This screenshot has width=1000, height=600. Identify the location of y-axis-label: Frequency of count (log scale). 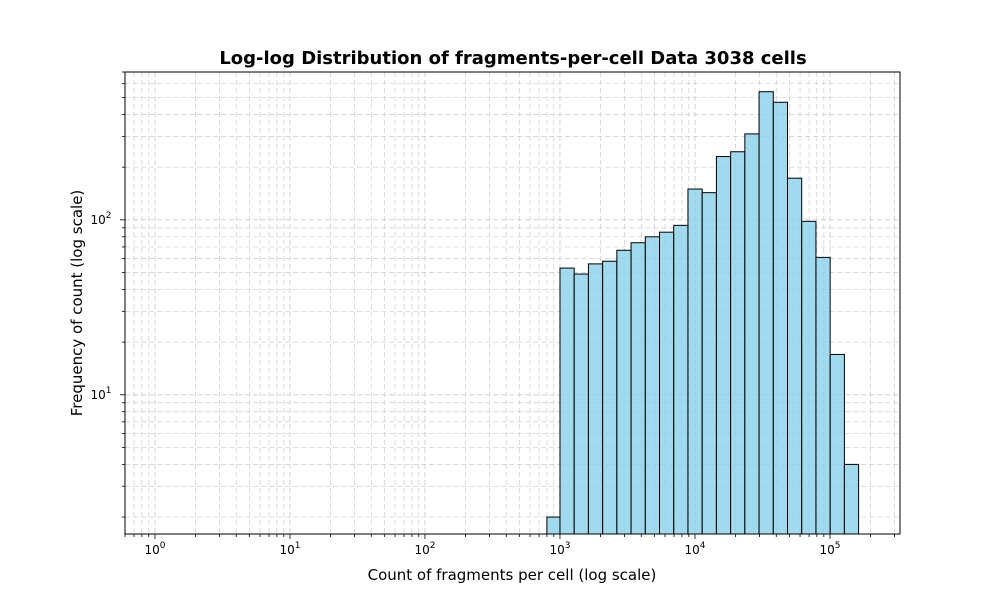
(77, 303).